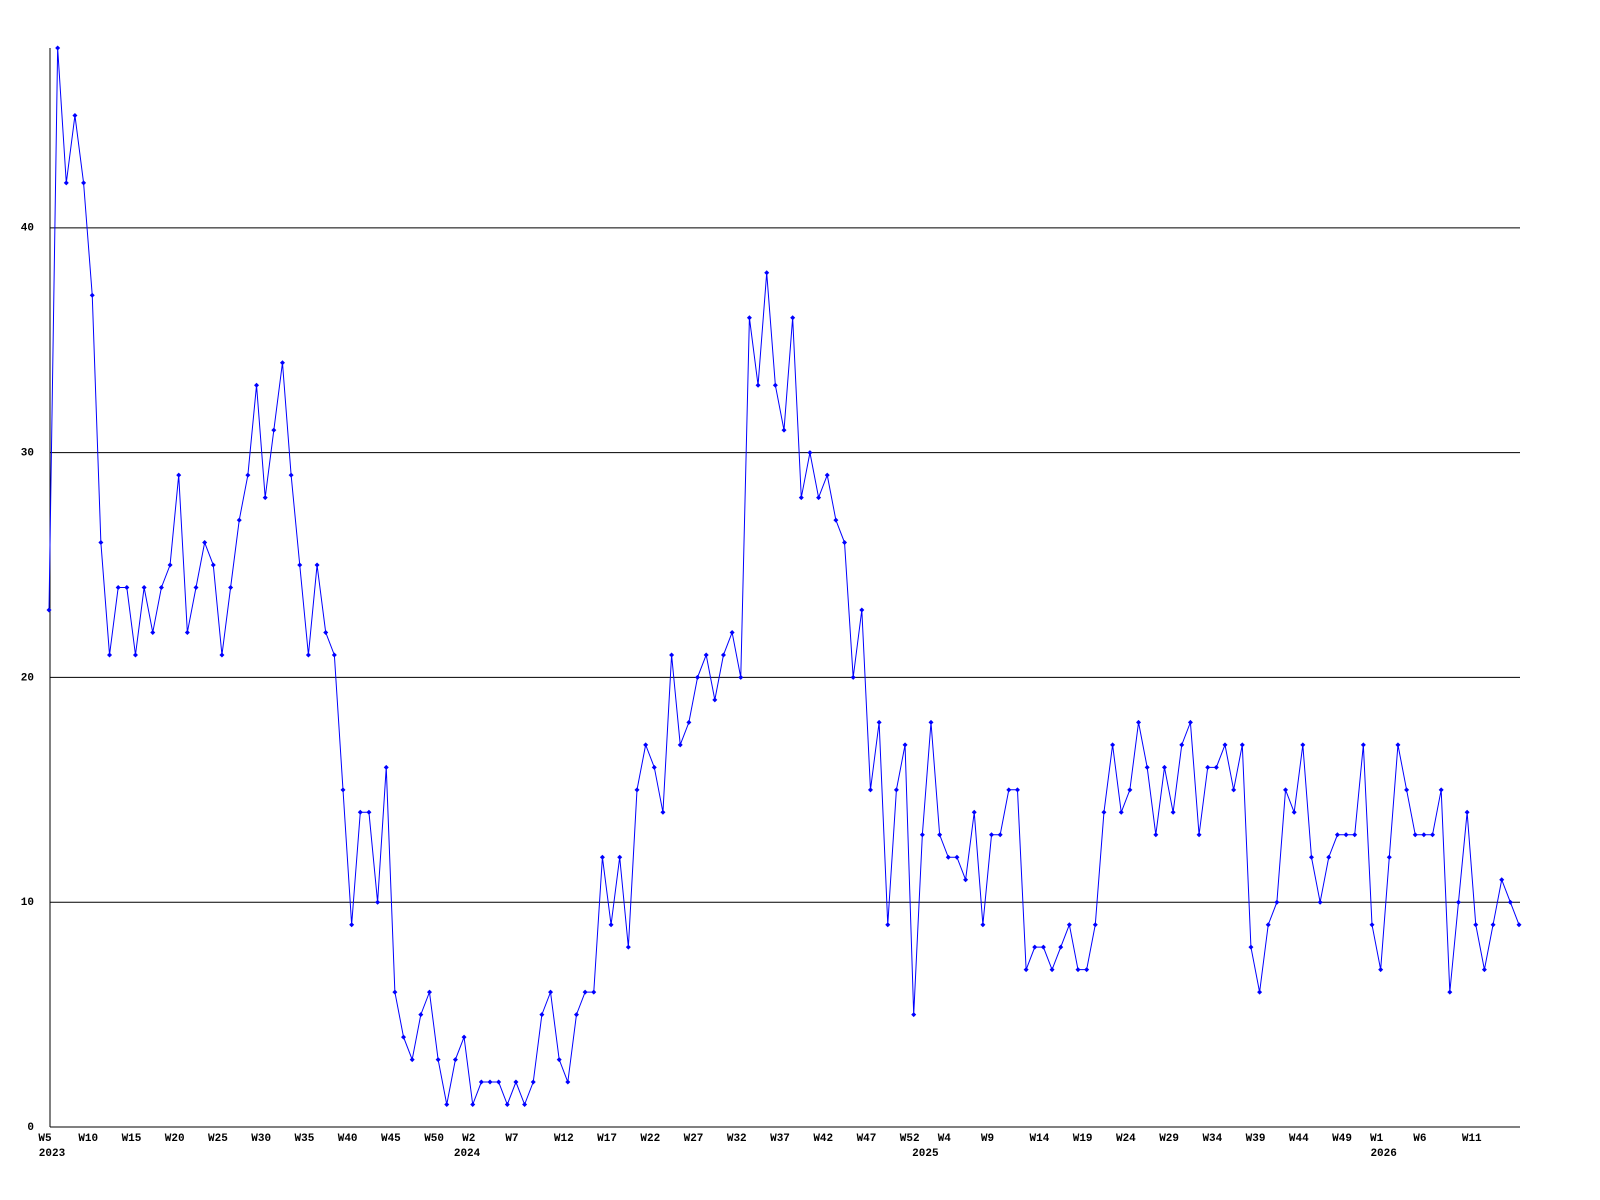 This screenshot has width=1600, height=1200. What do you see at coordinates (511, 1139) in the screenshot?
I see `x-tick-label: W7` at bounding box center [511, 1139].